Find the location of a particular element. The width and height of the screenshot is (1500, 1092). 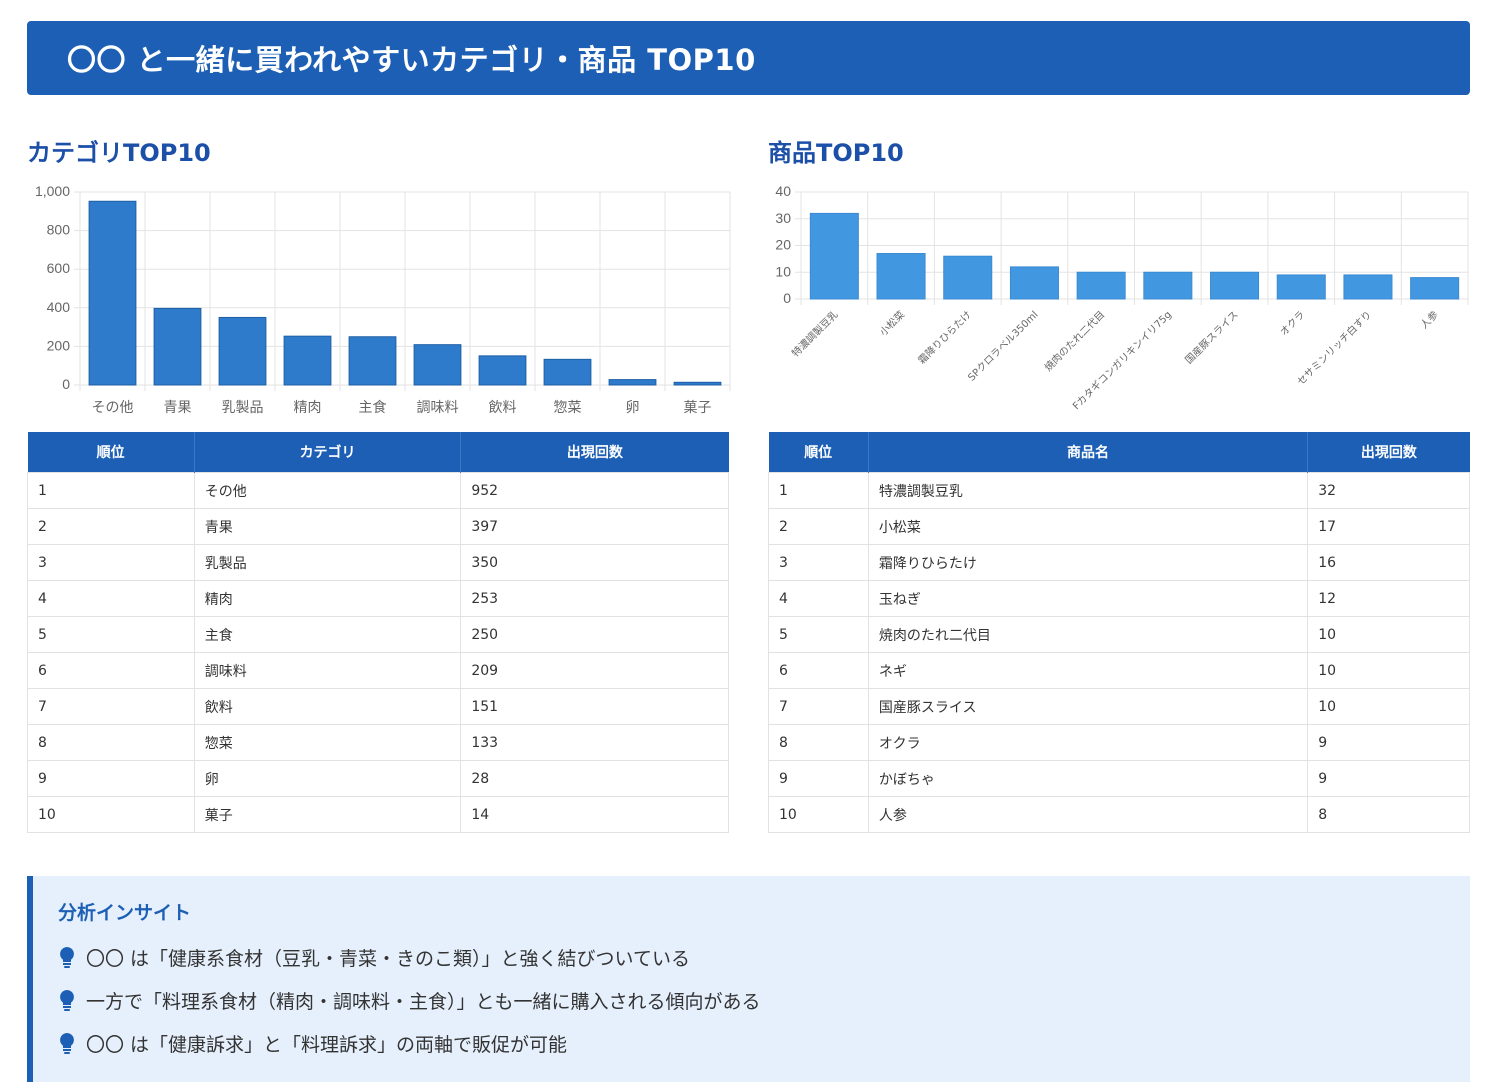

table-row: 4 精肉 253 is located at coordinates (378, 598).